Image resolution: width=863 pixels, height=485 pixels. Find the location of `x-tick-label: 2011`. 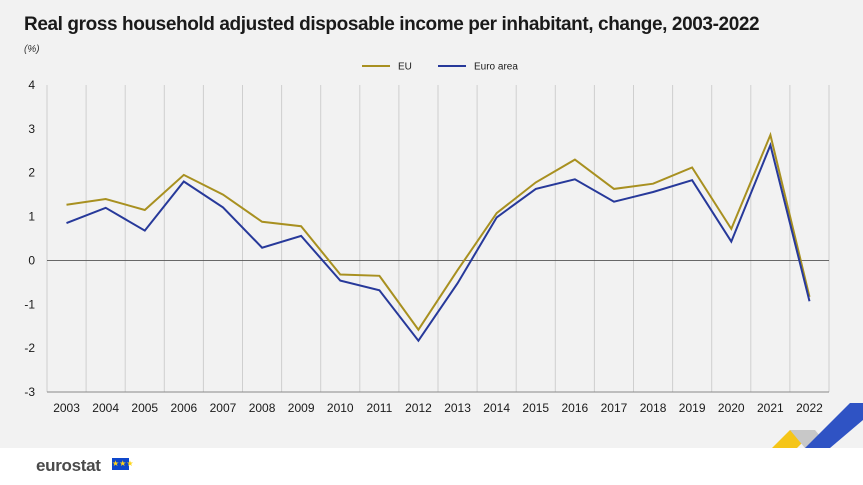

x-tick-label: 2011 is located at coordinates (379, 408).